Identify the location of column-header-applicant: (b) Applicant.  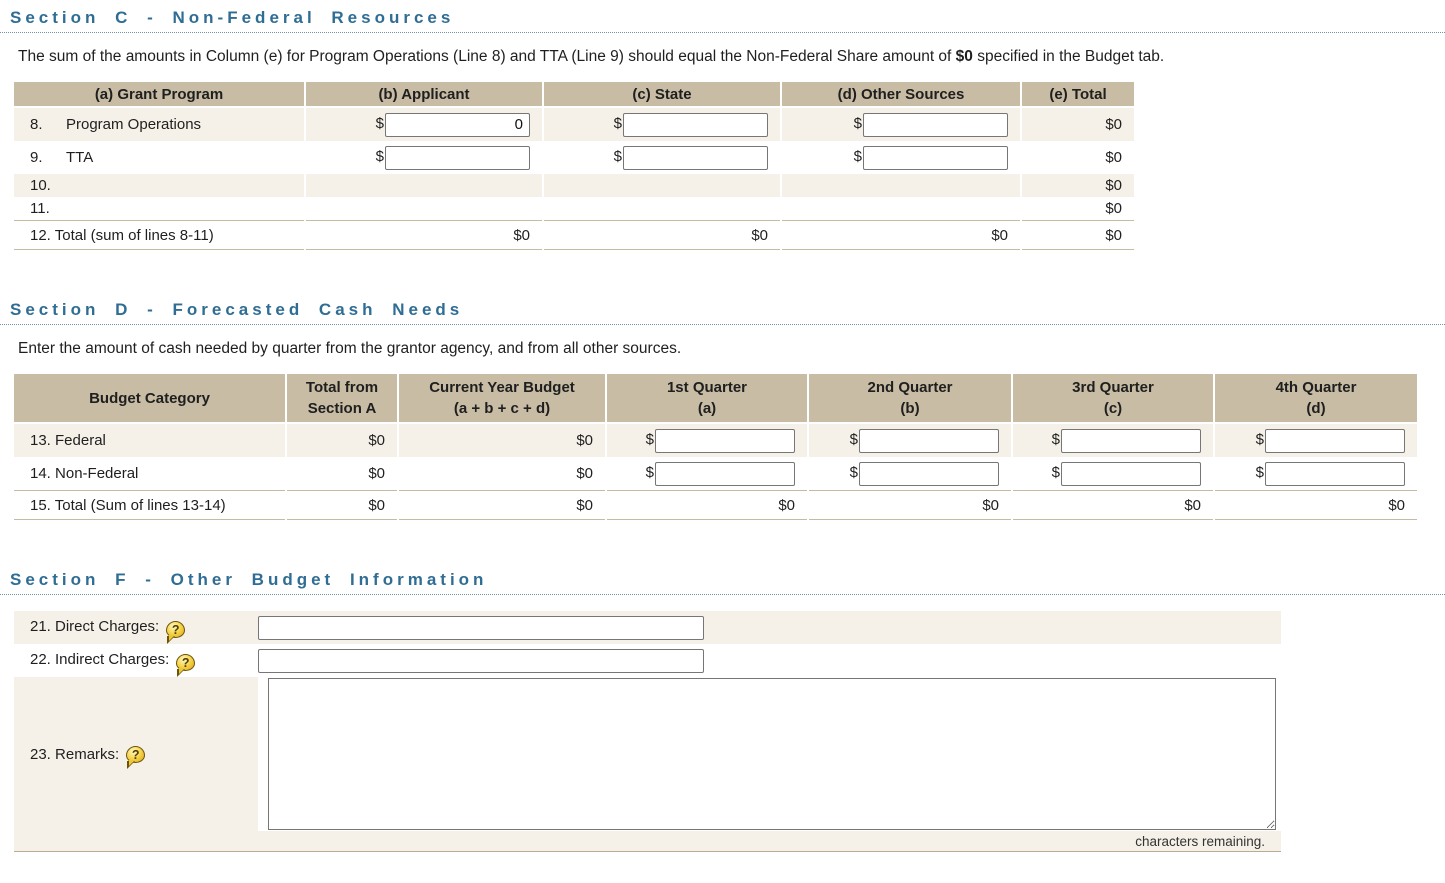
(424, 95).